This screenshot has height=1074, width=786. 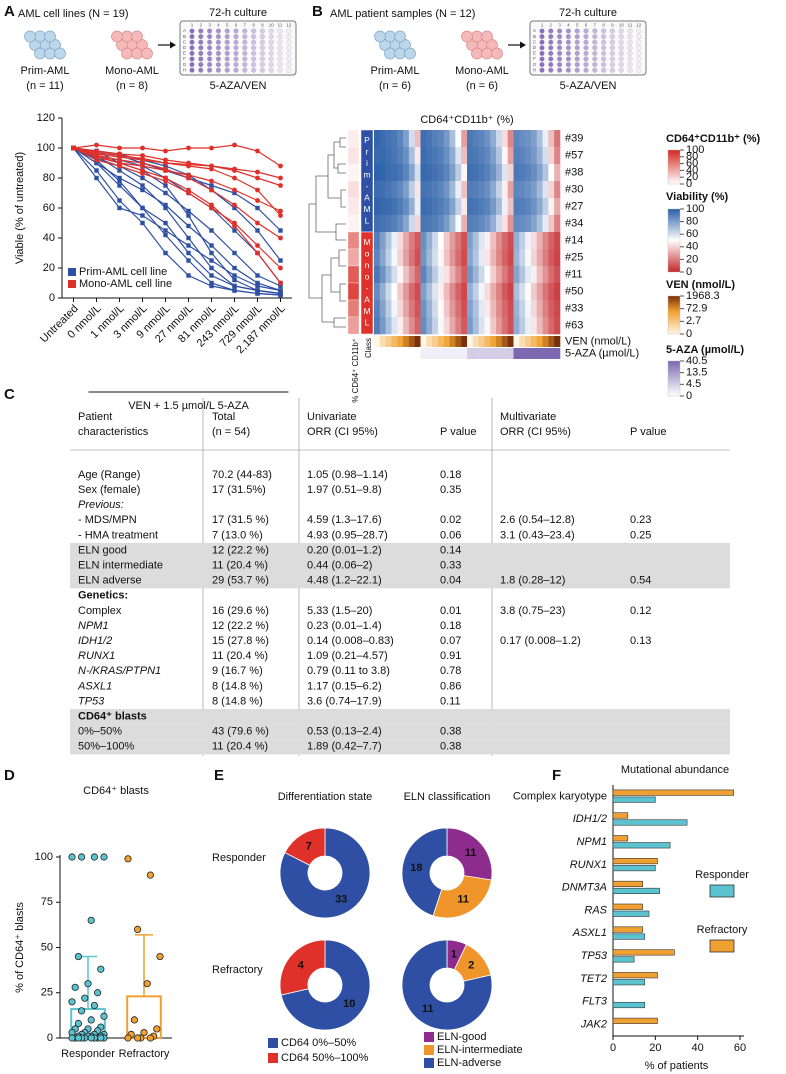 I want to click on table-cell: 3.8 (0.75–23), so click(x=532, y=611).